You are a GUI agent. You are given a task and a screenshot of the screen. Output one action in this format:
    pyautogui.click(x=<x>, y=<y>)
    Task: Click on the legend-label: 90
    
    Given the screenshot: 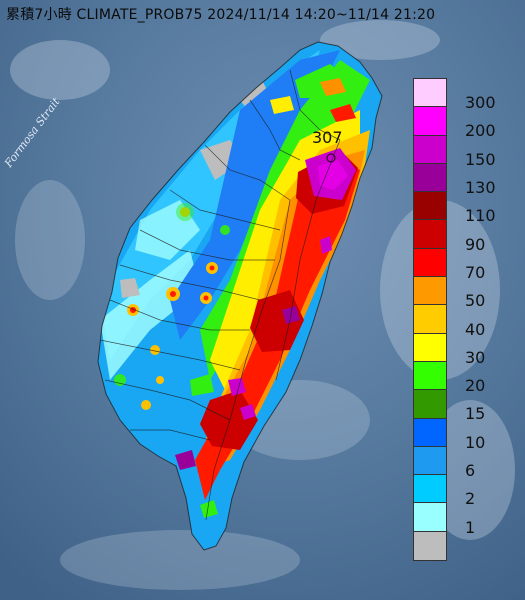 What is the action you would take?
    pyautogui.click(x=475, y=244)
    